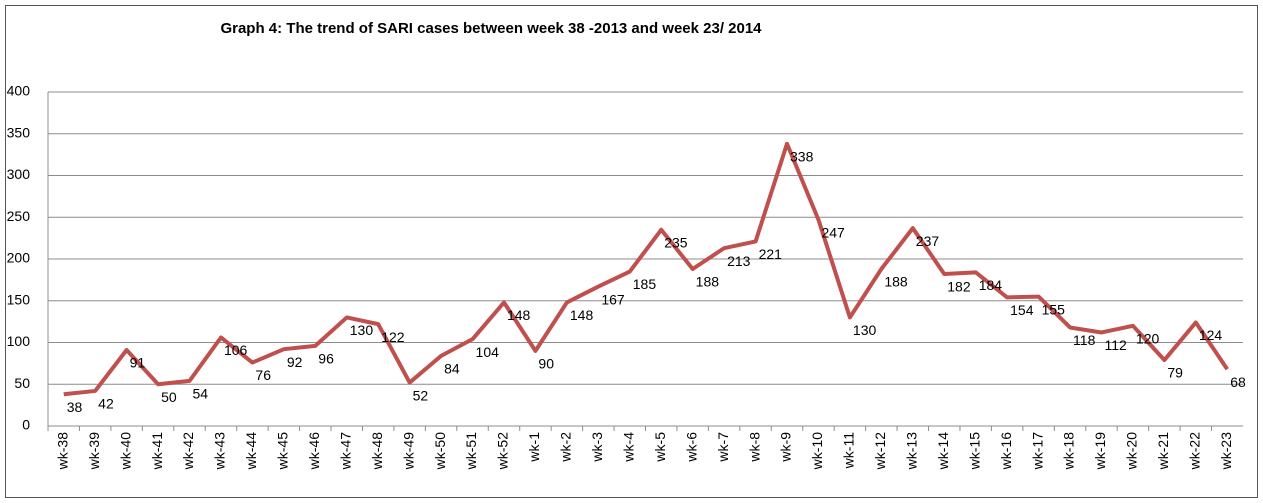 The width and height of the screenshot is (1263, 503). Describe the element at coordinates (754, 447) in the screenshot. I see `x-tick-label: wk-8` at that location.